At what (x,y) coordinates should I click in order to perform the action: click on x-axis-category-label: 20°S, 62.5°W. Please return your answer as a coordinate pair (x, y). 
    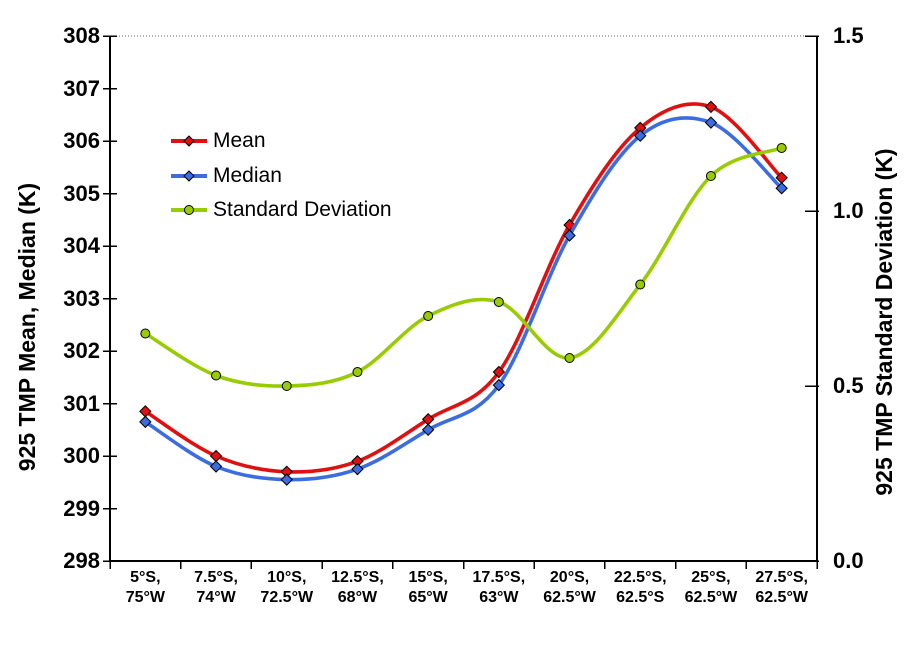
    Looking at the image, I should click on (569, 587).